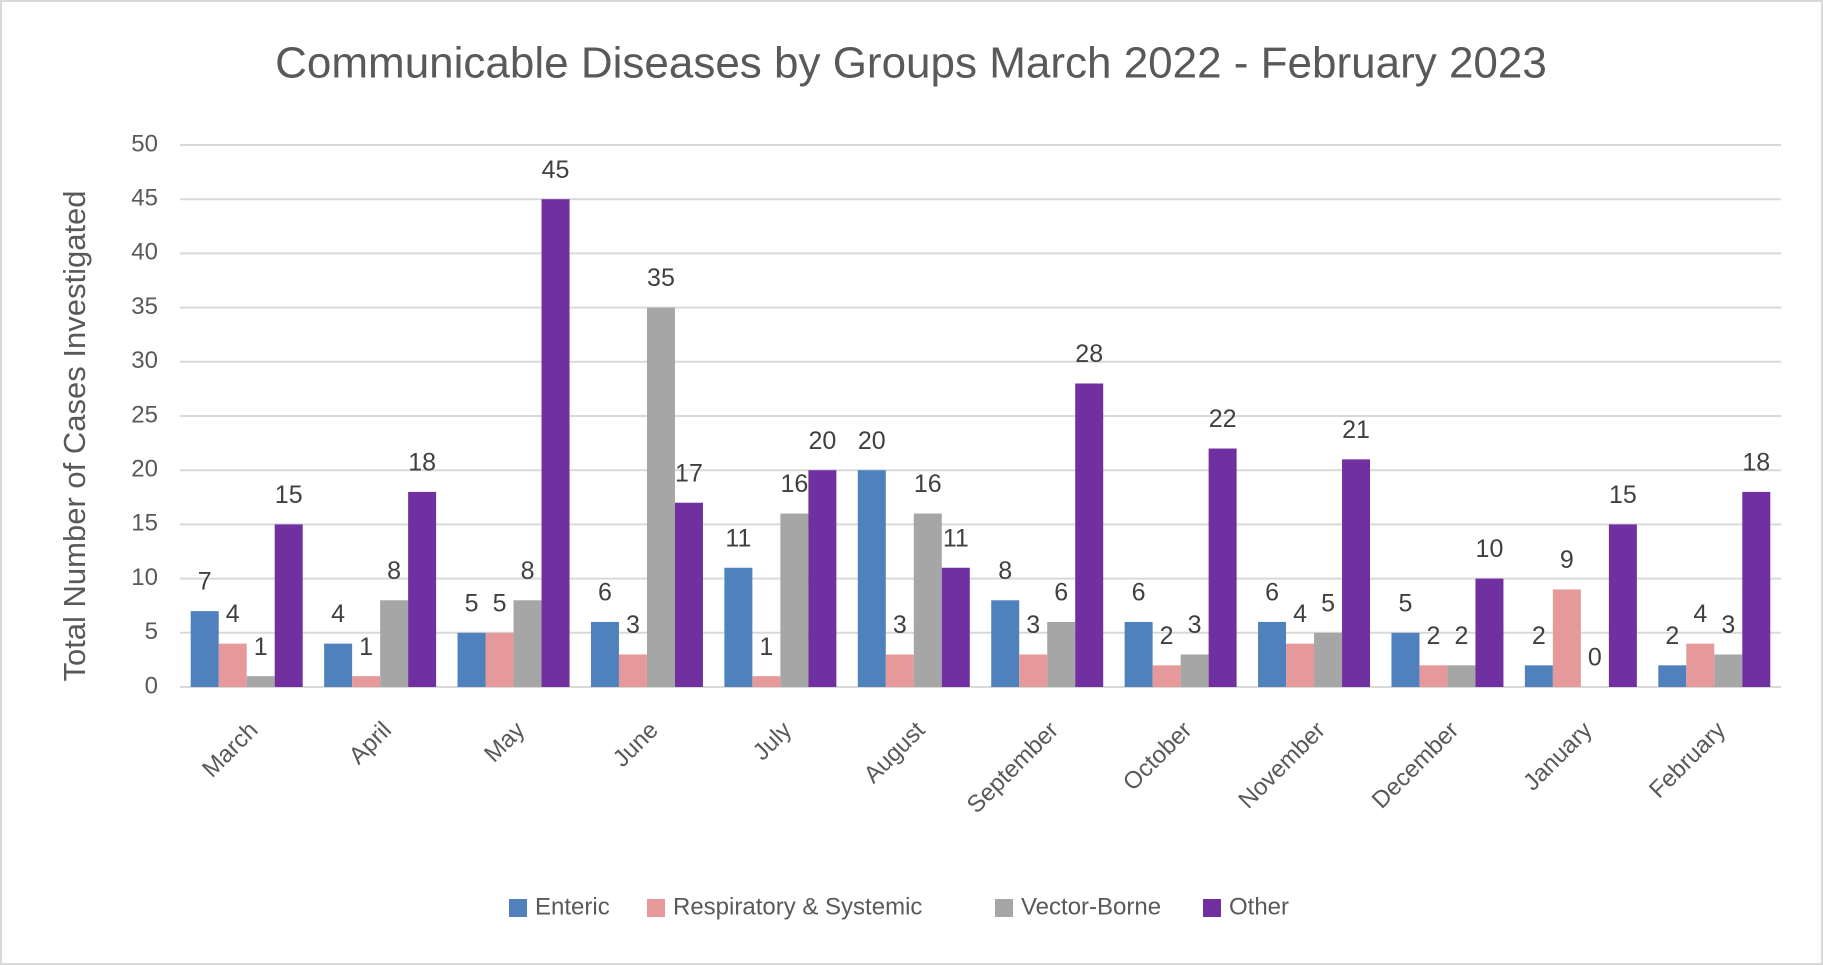  Describe the element at coordinates (74, 435) in the screenshot. I see `y-axis-label: Total Number of Cases Investigated` at that location.